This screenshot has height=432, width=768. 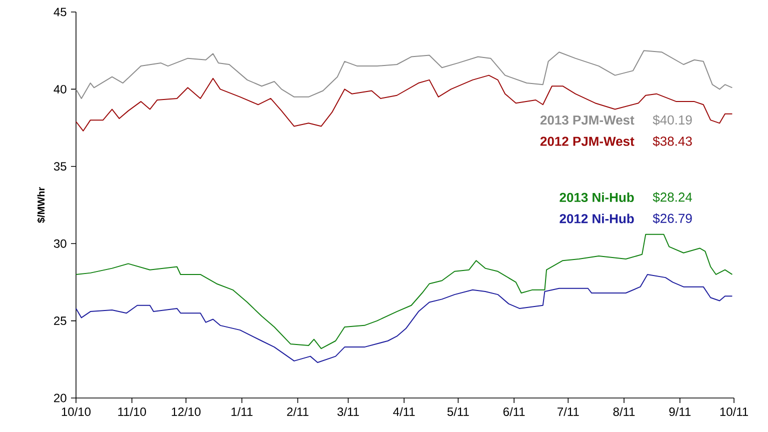 What do you see at coordinates (458, 411) in the screenshot?
I see `x-tick-label: 5/11` at bounding box center [458, 411].